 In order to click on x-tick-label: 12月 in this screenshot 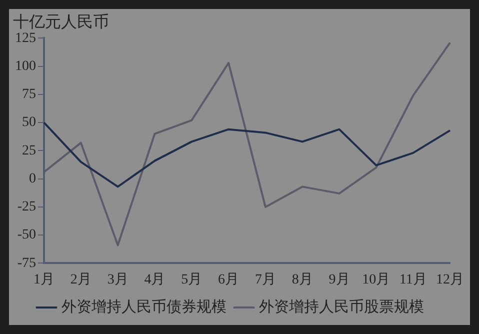, I will do `click(450, 280)`.